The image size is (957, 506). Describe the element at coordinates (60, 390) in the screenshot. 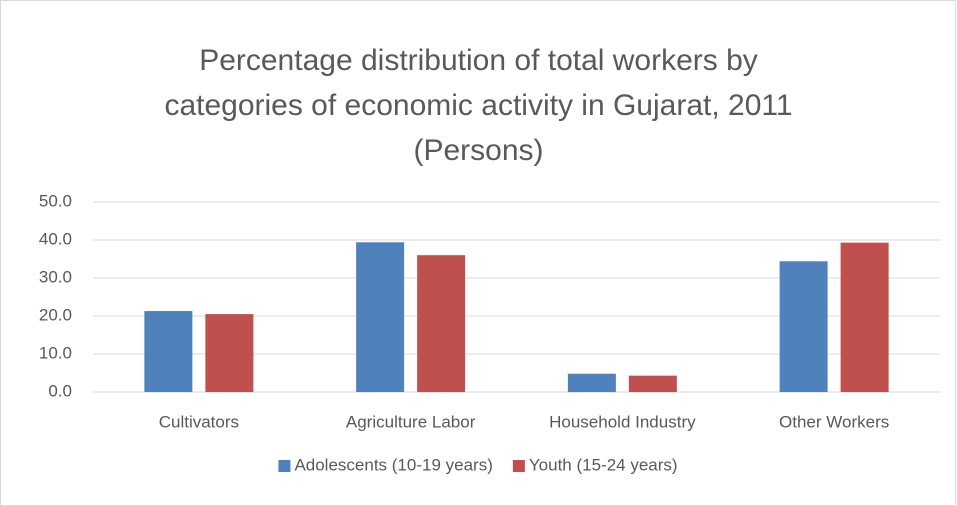

I see `y-tick-label: 0.0` at that location.